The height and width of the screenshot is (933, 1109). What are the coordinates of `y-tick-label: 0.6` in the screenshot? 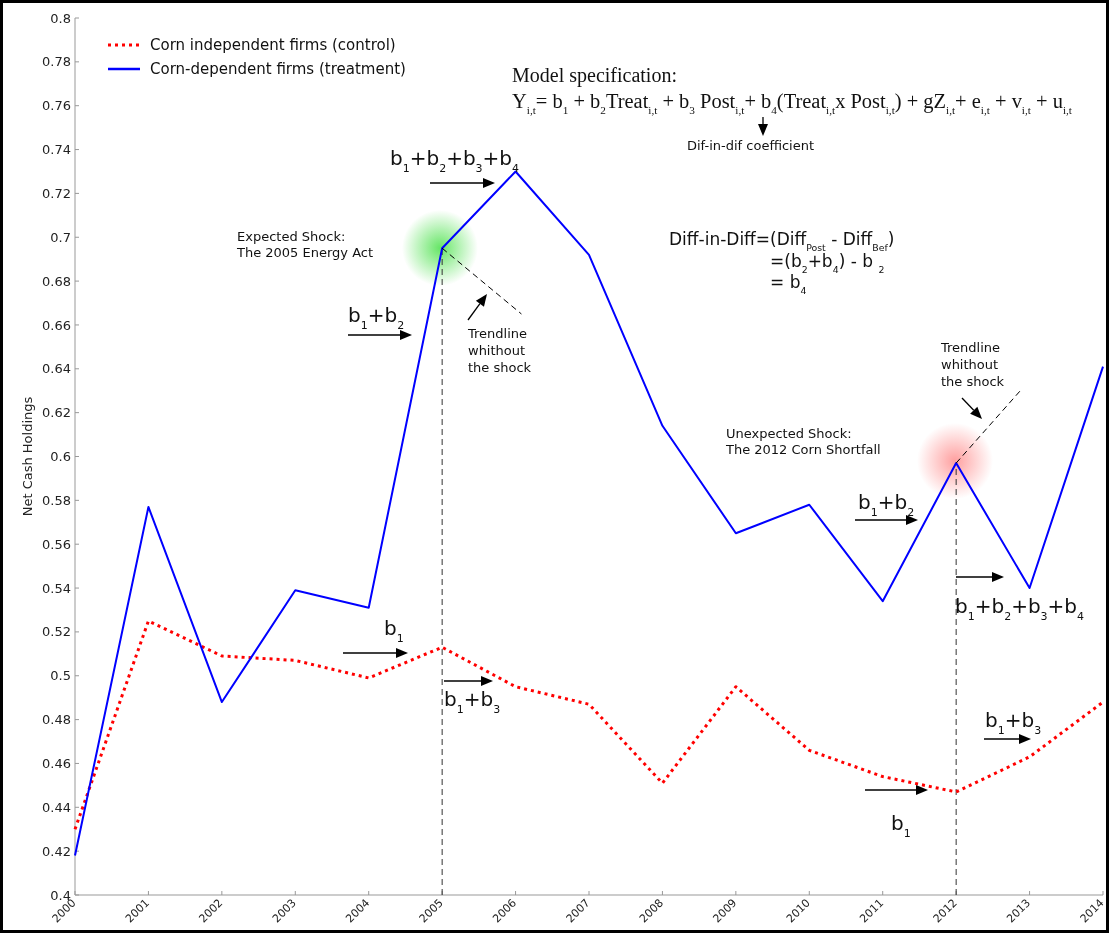 It's located at (60, 457).